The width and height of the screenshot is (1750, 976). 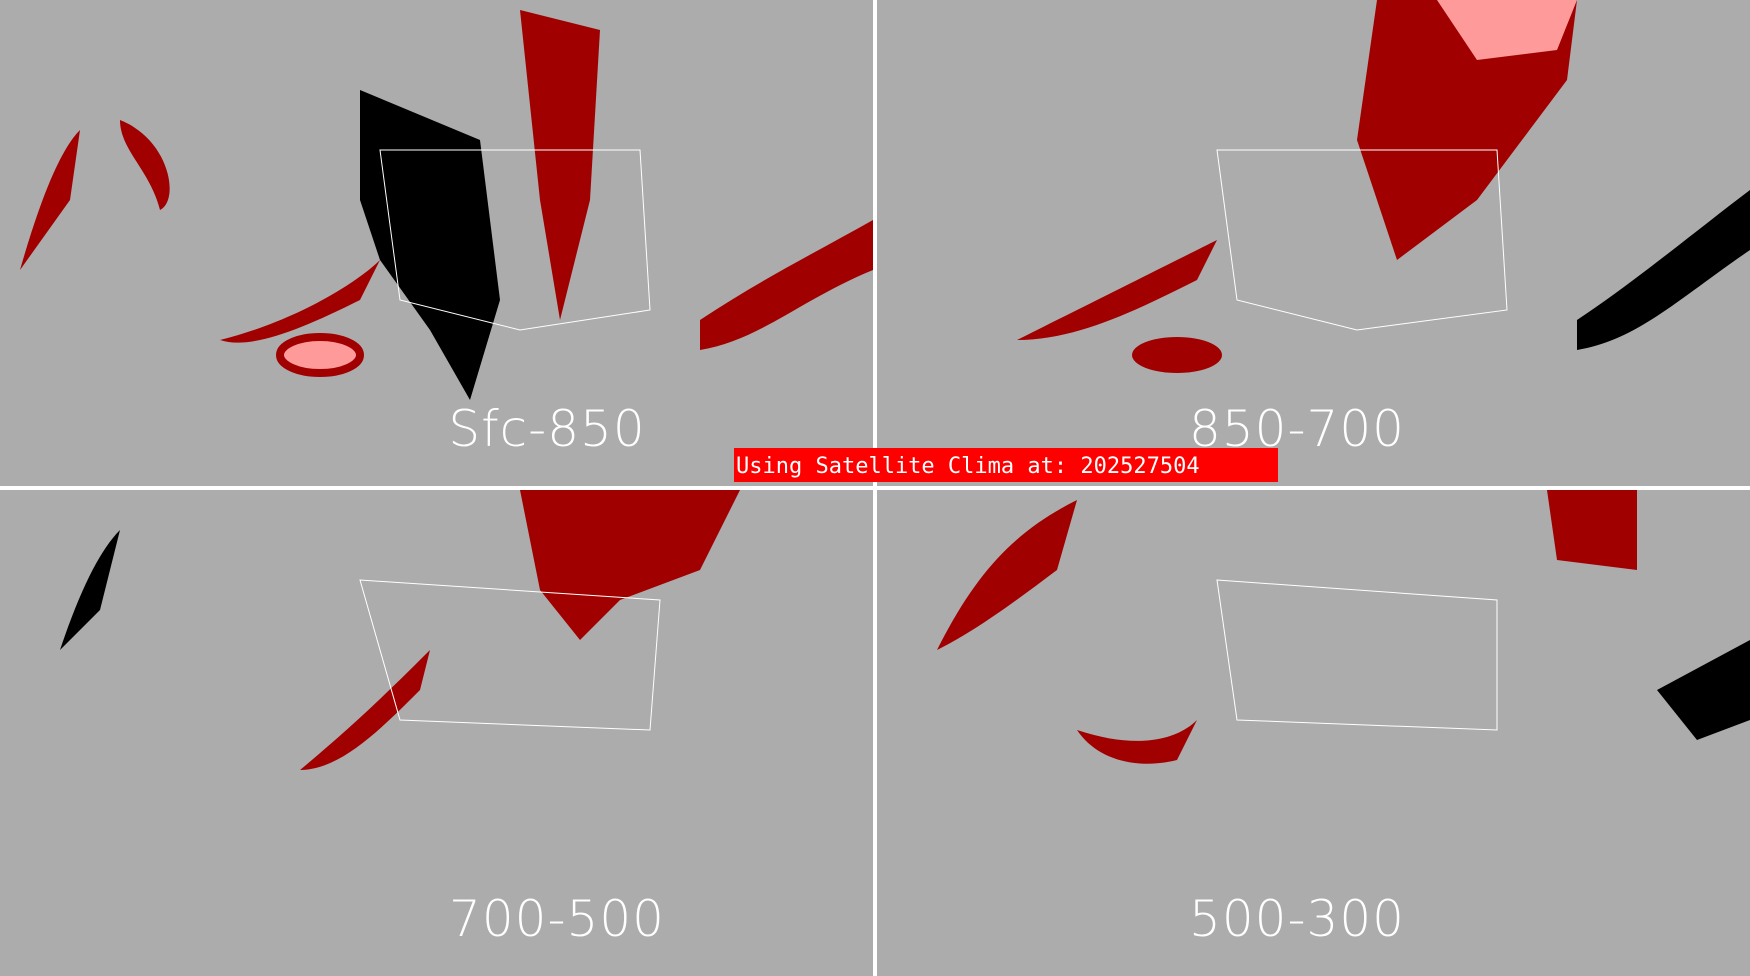 What do you see at coordinates (547, 429) in the screenshot?
I see `panel-label: Sfc-850` at bounding box center [547, 429].